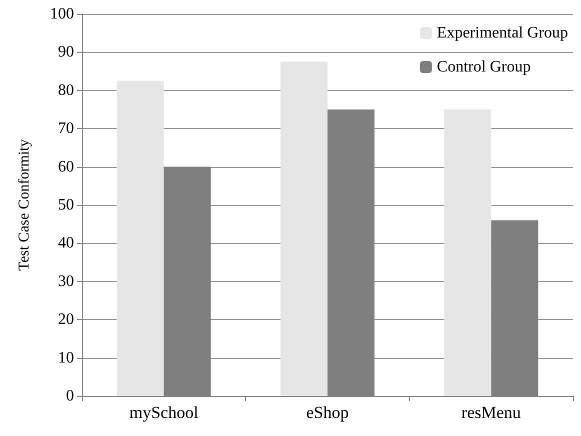 The height and width of the screenshot is (436, 581). I want to click on y-tick-label: 0, so click(70, 396).